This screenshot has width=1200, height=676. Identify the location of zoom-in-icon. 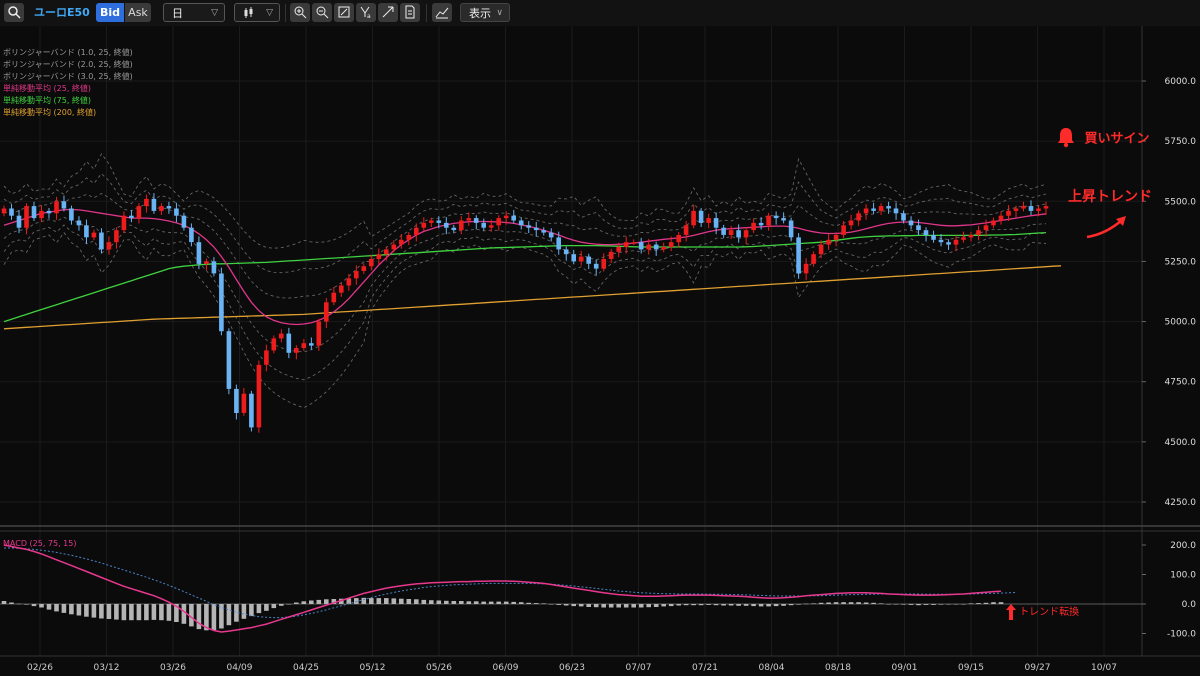
(300, 12).